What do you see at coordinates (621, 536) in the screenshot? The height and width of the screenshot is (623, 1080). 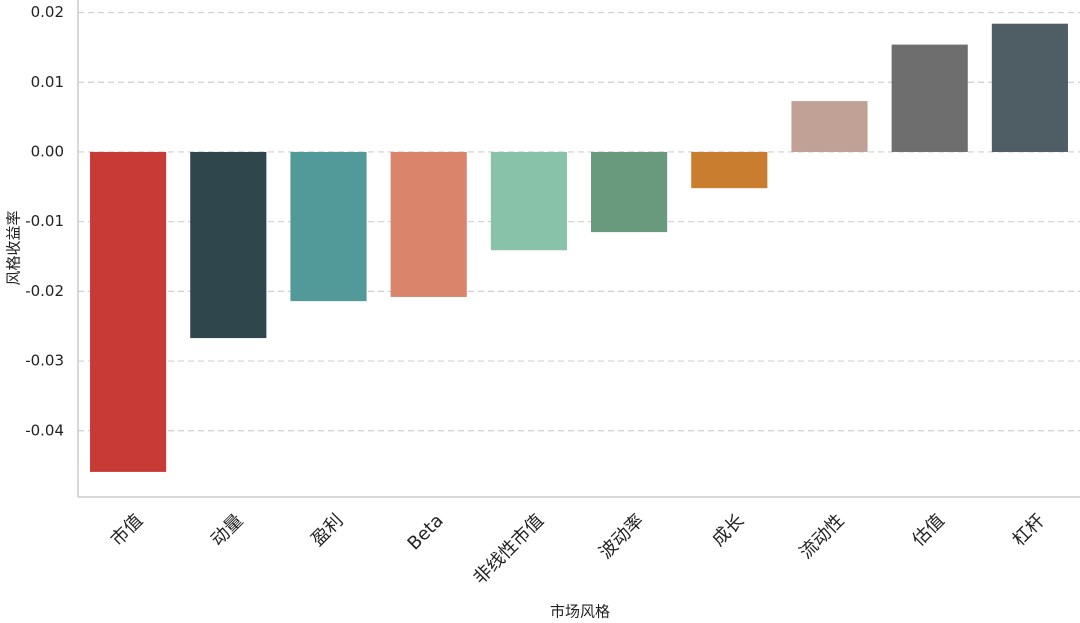 I see `x-tick-label: 波动率` at bounding box center [621, 536].